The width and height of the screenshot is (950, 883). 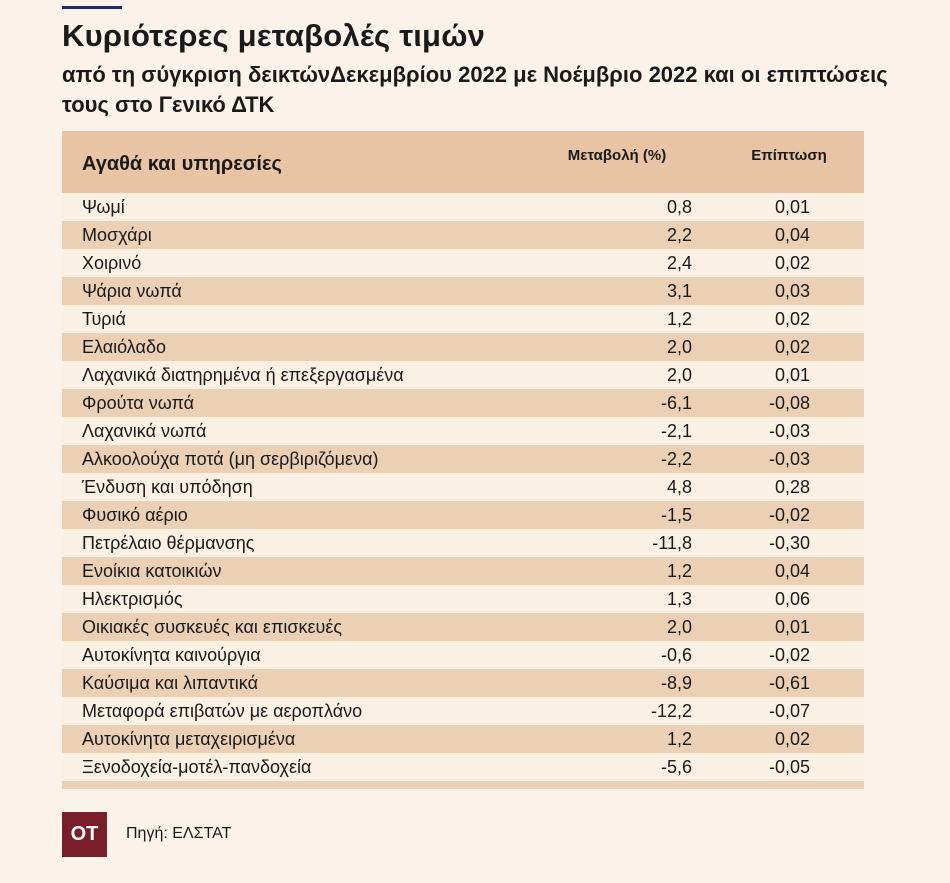 I want to click on table-row: Φρούτα νωπά -6,1 -0,08, so click(x=463, y=403).